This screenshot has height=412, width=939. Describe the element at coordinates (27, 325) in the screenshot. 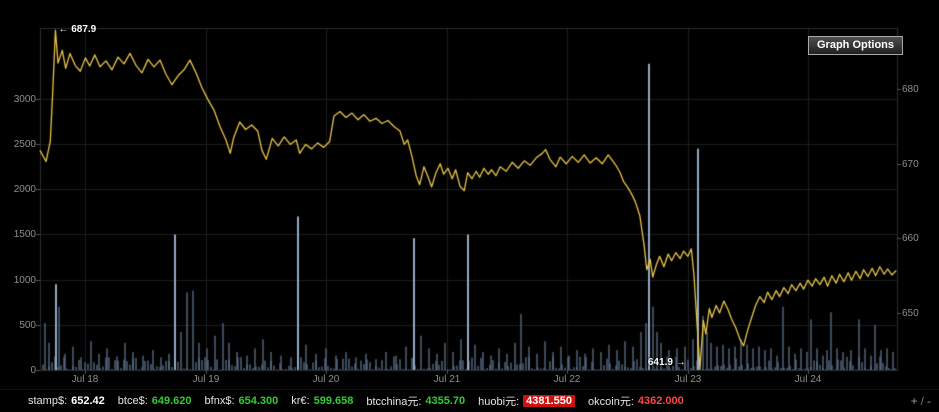

I see `left-axis-tick: 500` at that location.